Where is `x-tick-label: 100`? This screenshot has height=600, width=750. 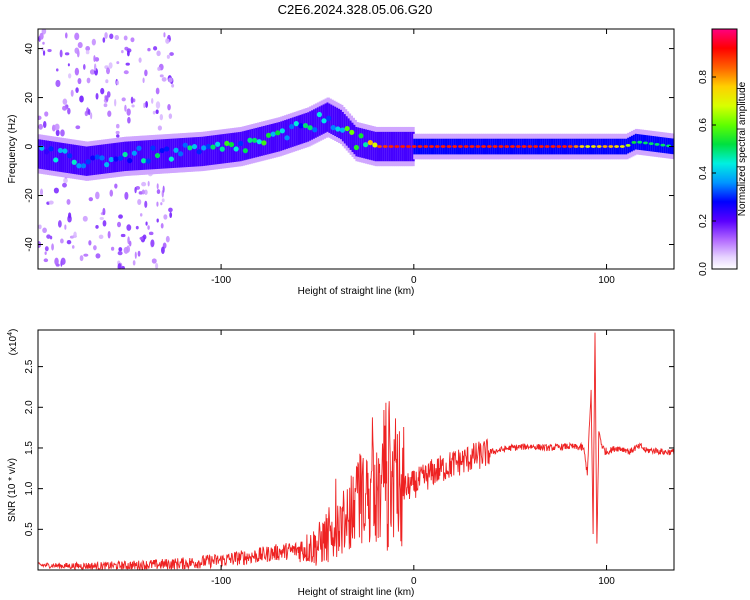
x-tick-label: 100 is located at coordinates (606, 581).